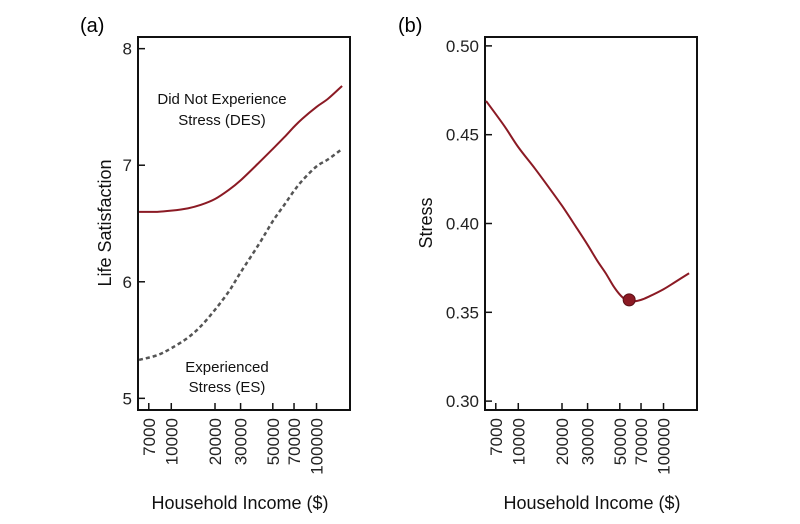 This screenshot has height=524, width=800. What do you see at coordinates (240, 254) in the screenshot?
I see `series-line-experienced-stress-es` at bounding box center [240, 254].